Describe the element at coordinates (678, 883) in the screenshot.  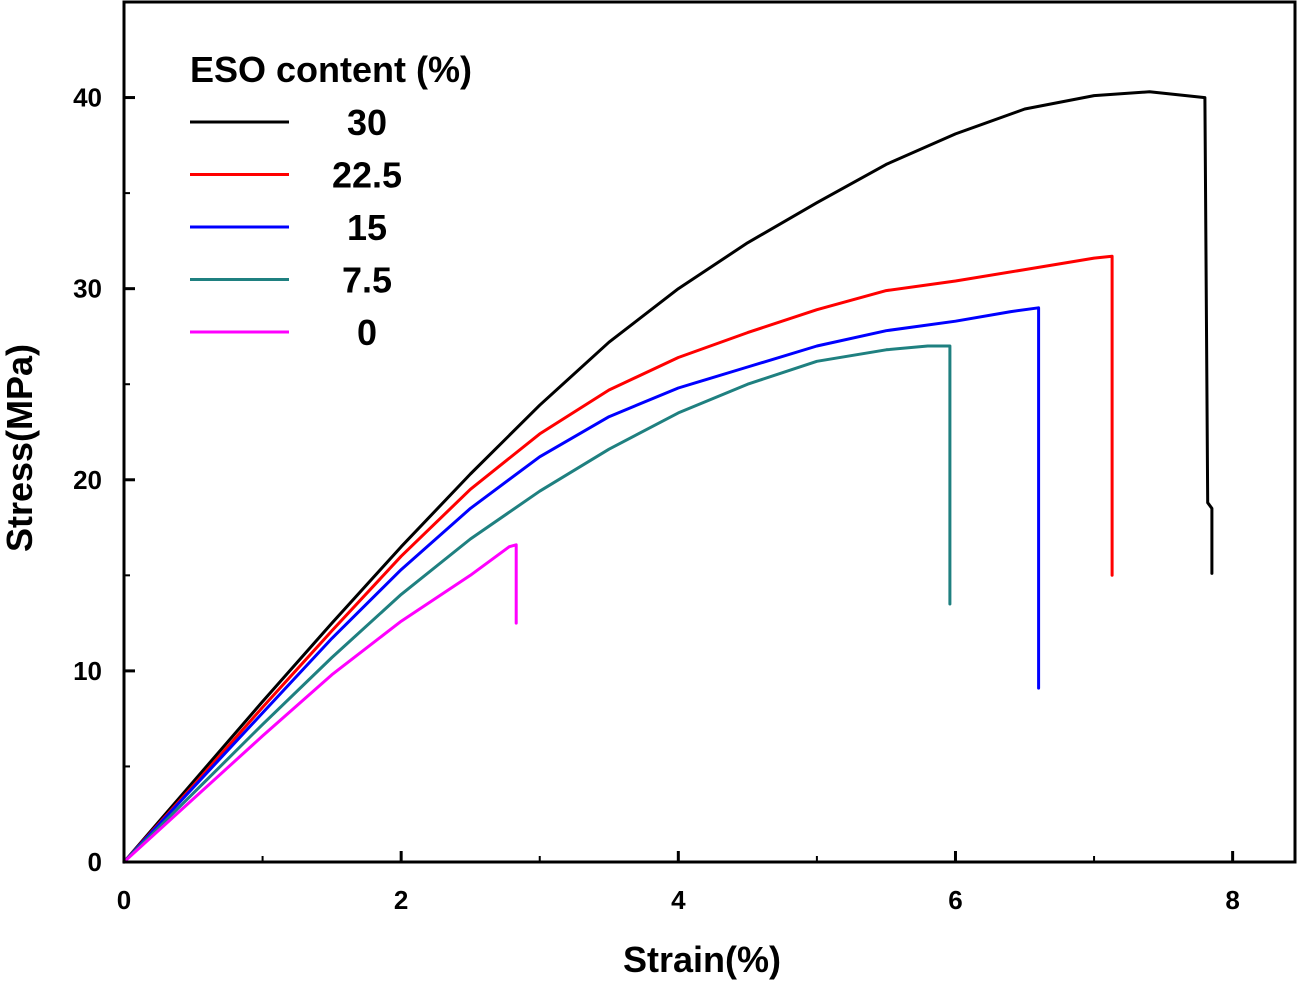
I see `x-axis-ticks: 0 2 4 6 8` at that location.